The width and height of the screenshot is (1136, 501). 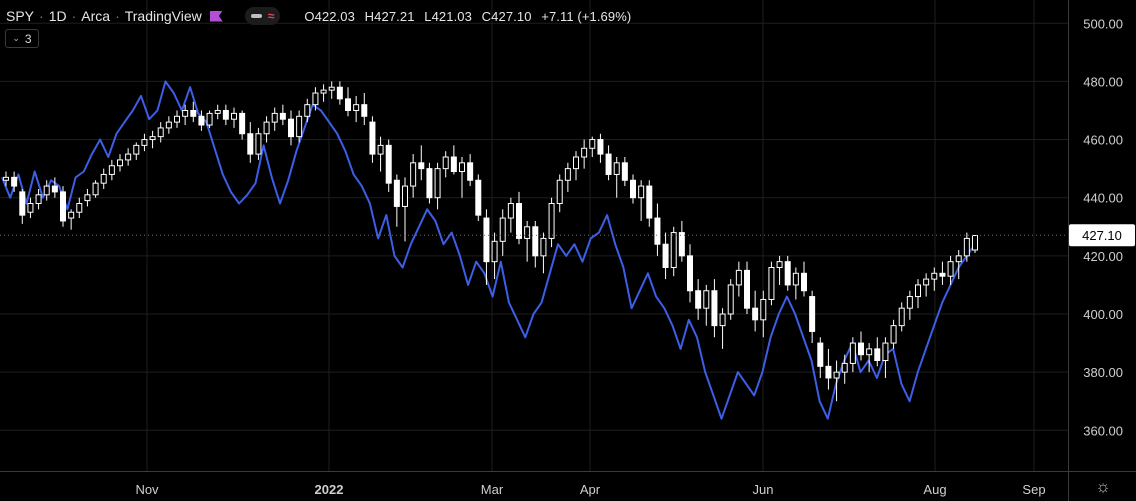 What do you see at coordinates (590, 489) in the screenshot?
I see `x-tick-label: Apr` at bounding box center [590, 489].